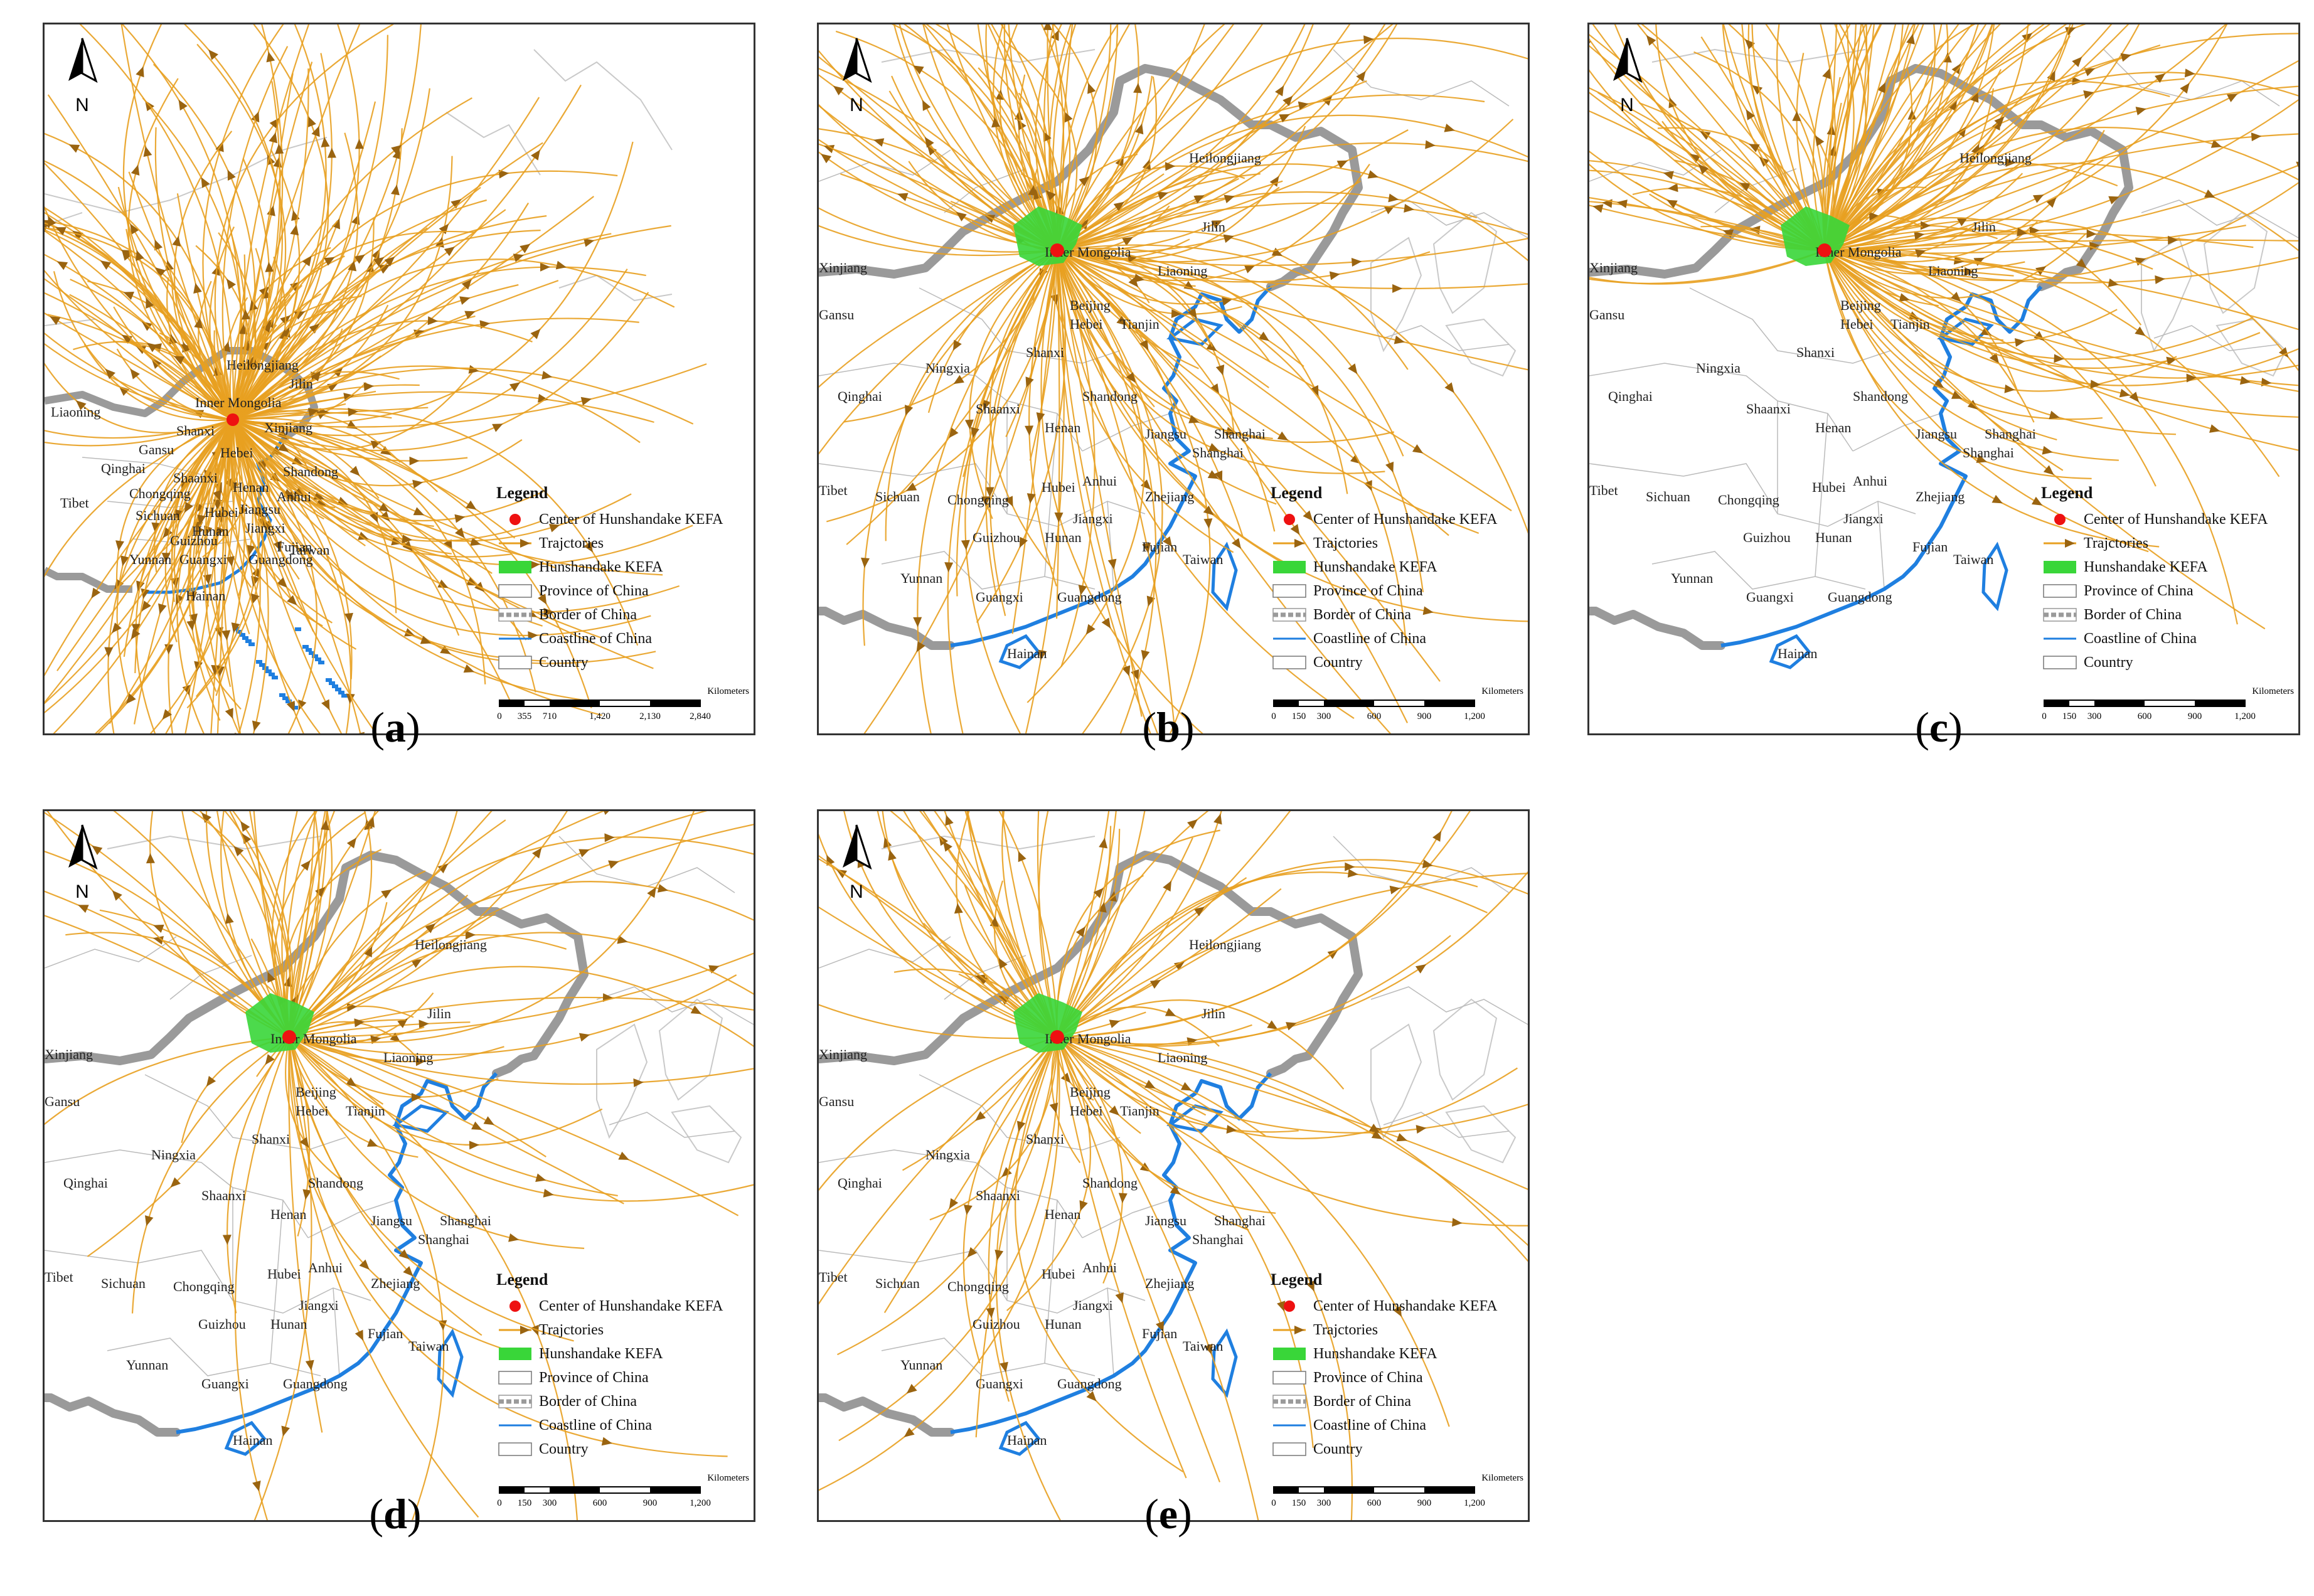  Describe the element at coordinates (1930, 547) in the screenshot. I see `place-label: Fujian` at that location.